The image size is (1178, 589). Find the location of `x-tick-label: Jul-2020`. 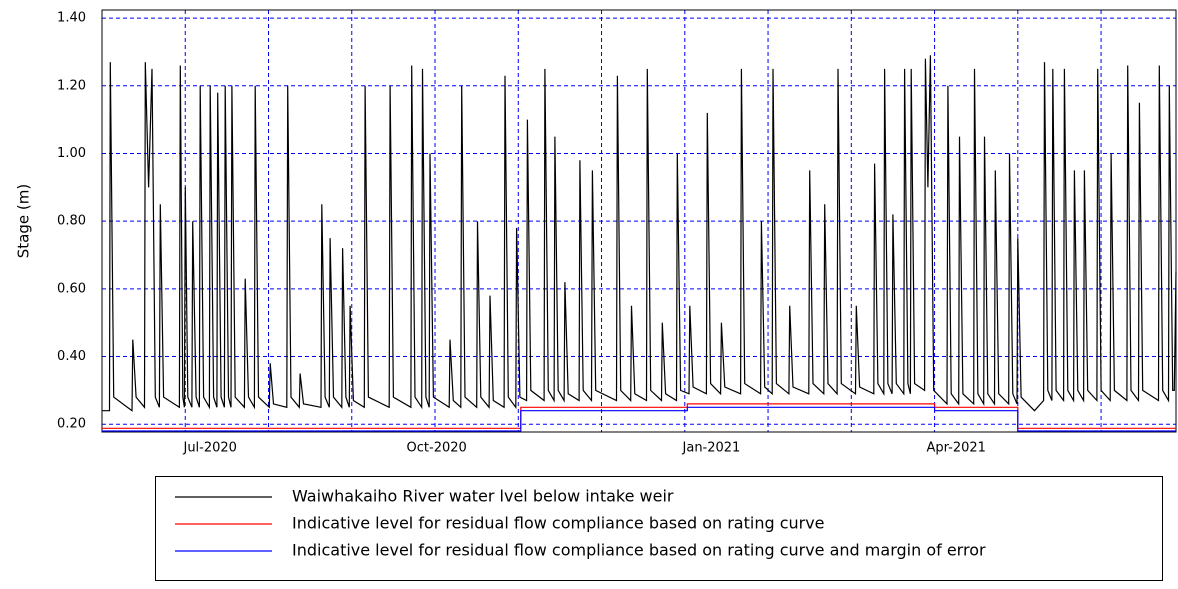

x-tick-label: Jul-2020 is located at coordinates (209, 448).